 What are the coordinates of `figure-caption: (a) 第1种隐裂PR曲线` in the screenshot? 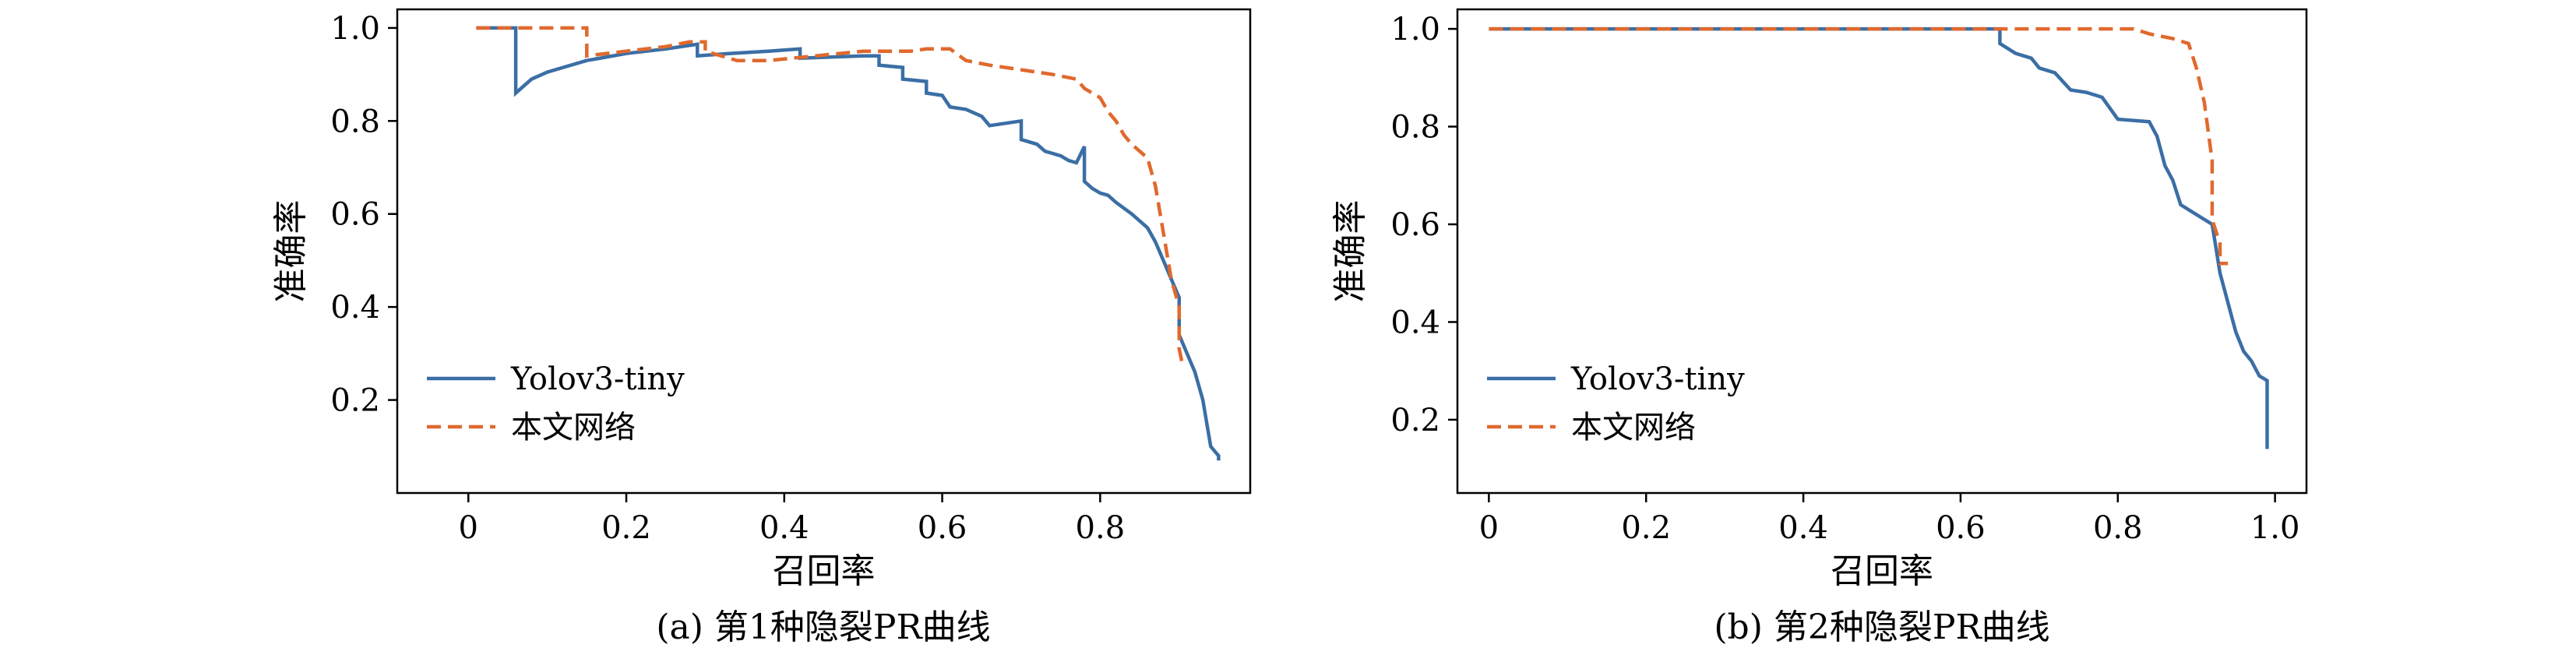 It's located at (823, 627).